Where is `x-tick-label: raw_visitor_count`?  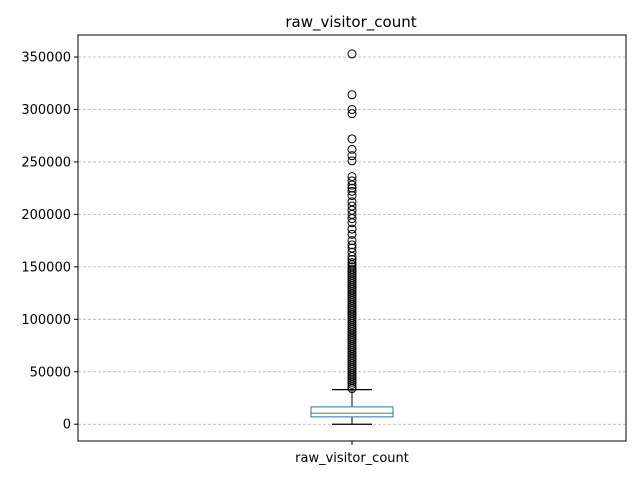
x-tick-label: raw_visitor_count is located at coordinates (352, 458).